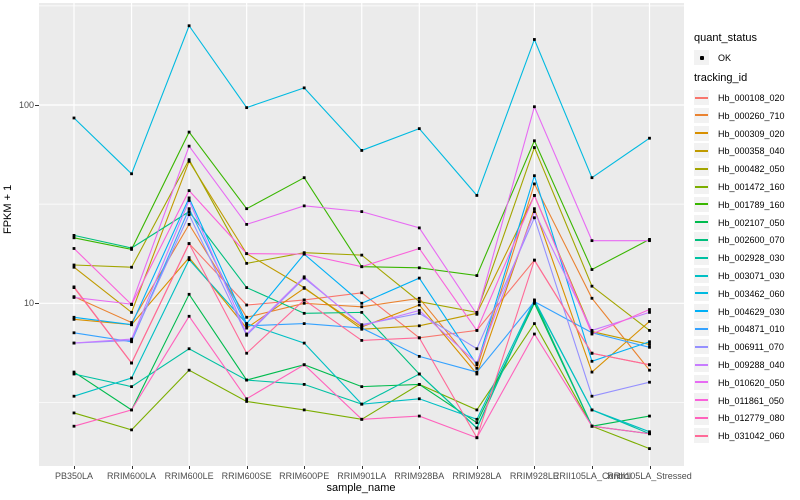  What do you see at coordinates (751, 382) in the screenshot?
I see `legend-item-label: Hb_010620_050` at bounding box center [751, 382].